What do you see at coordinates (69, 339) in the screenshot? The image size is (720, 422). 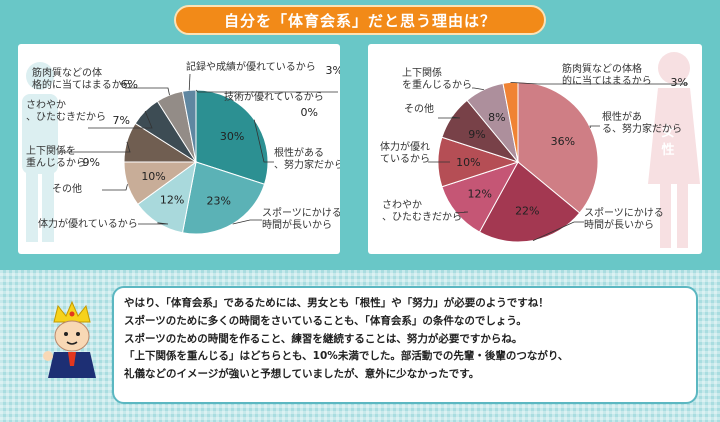 I see `king-mascot-icon` at bounding box center [69, 339].